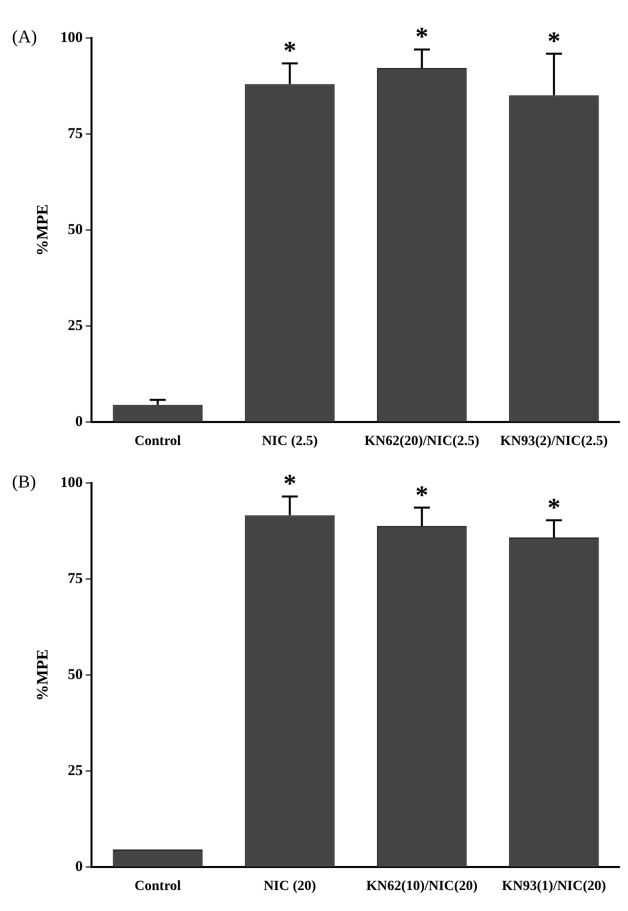 The width and height of the screenshot is (628, 911). What do you see at coordinates (24, 482) in the screenshot?
I see `chart-title: (B)` at bounding box center [24, 482].